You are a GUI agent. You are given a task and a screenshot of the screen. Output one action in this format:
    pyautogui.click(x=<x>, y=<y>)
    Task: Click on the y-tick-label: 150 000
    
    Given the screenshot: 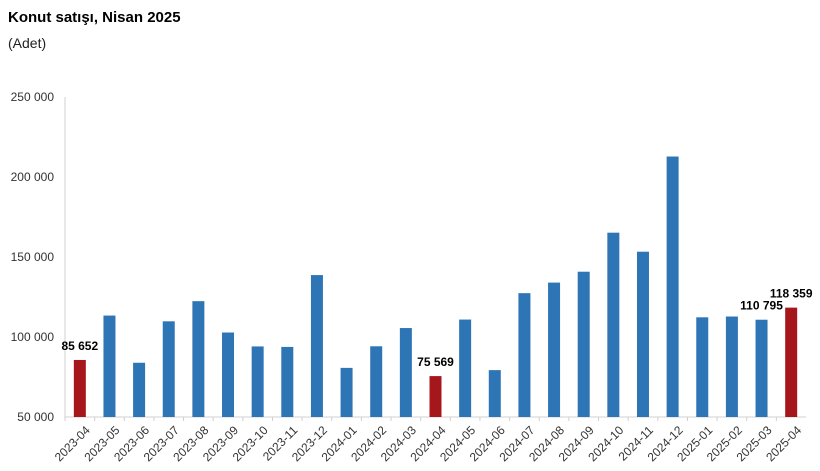 What is the action you would take?
    pyautogui.click(x=33, y=257)
    